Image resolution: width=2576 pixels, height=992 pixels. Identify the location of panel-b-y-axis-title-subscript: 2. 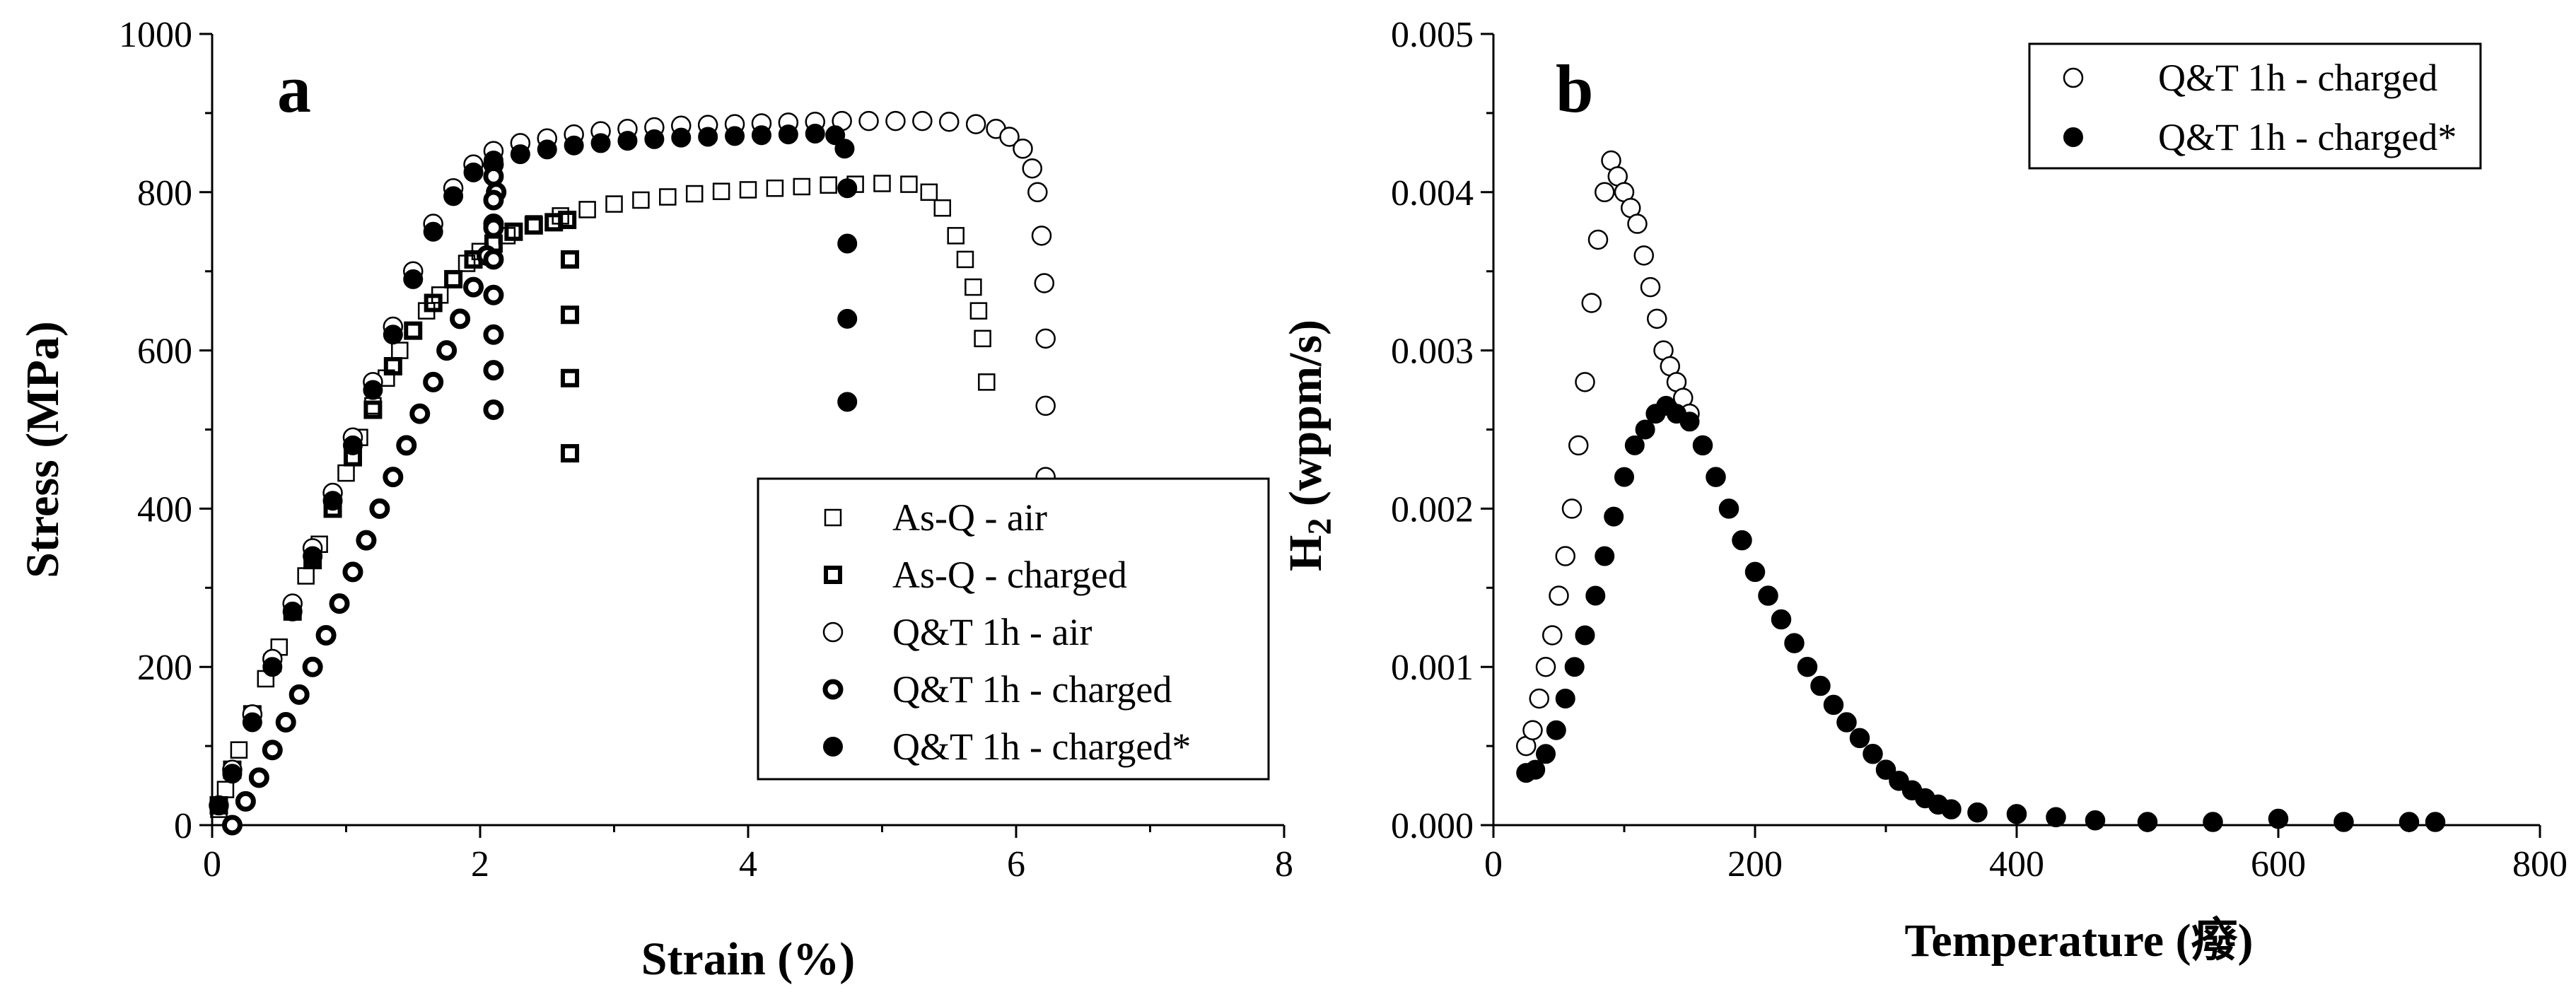
(1320, 526).